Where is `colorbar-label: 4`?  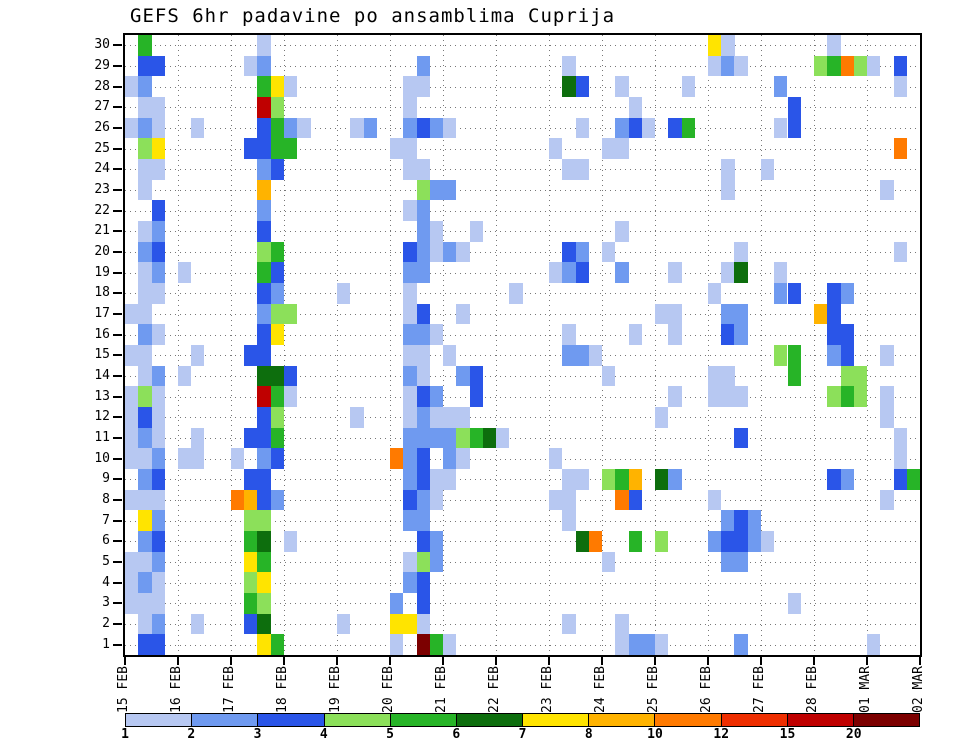
colorbar-label: 4 is located at coordinates (323, 734).